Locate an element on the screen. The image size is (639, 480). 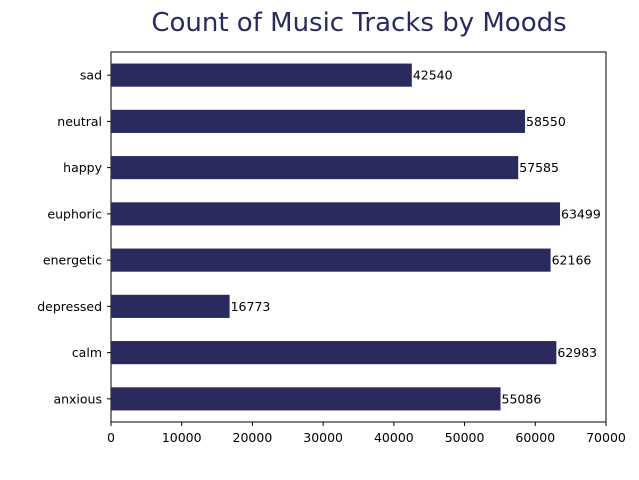
data-label-energetic: 62166 is located at coordinates (572, 260).